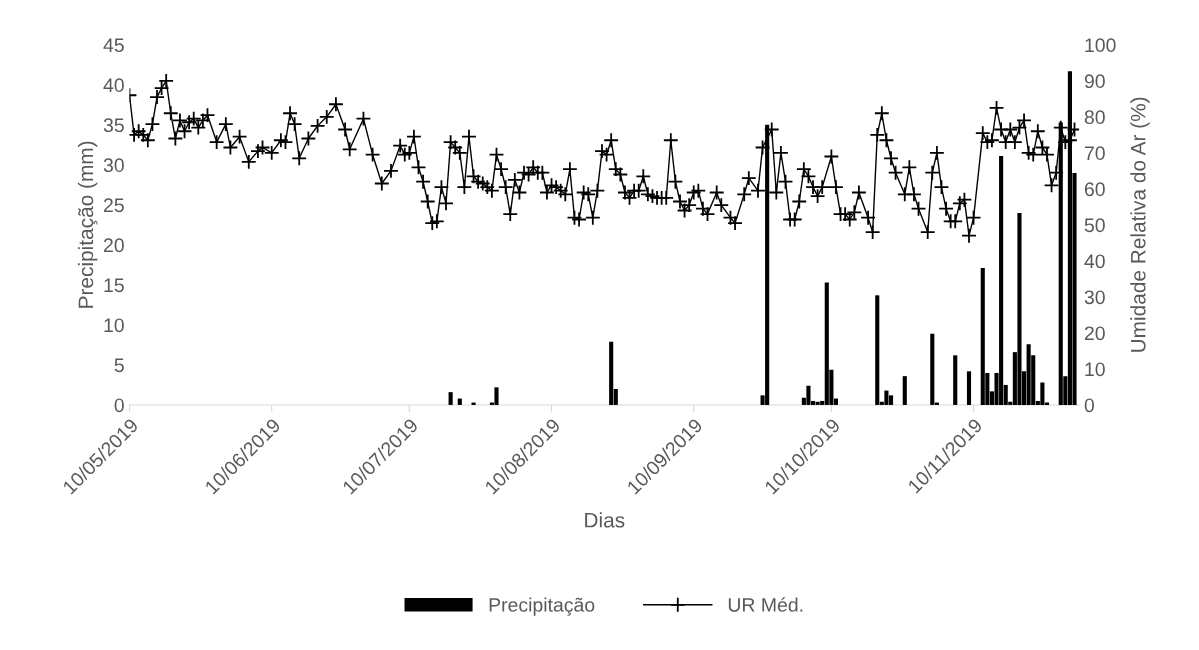 The image size is (1199, 650). What do you see at coordinates (1095, 369) in the screenshot?
I see `y2-tick-label: 10` at bounding box center [1095, 369].